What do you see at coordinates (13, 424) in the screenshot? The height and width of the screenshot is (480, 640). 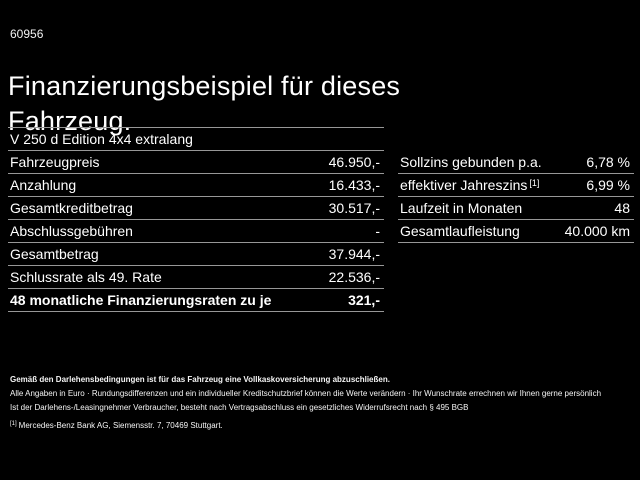 I see `footnote-marker: [1]` at bounding box center [13, 424].